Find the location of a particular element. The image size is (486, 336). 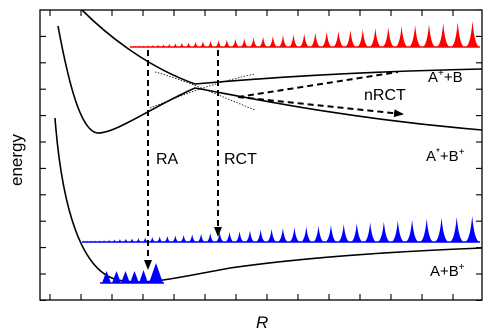

middle-curve-label: A*+B+ is located at coordinates (445, 156).